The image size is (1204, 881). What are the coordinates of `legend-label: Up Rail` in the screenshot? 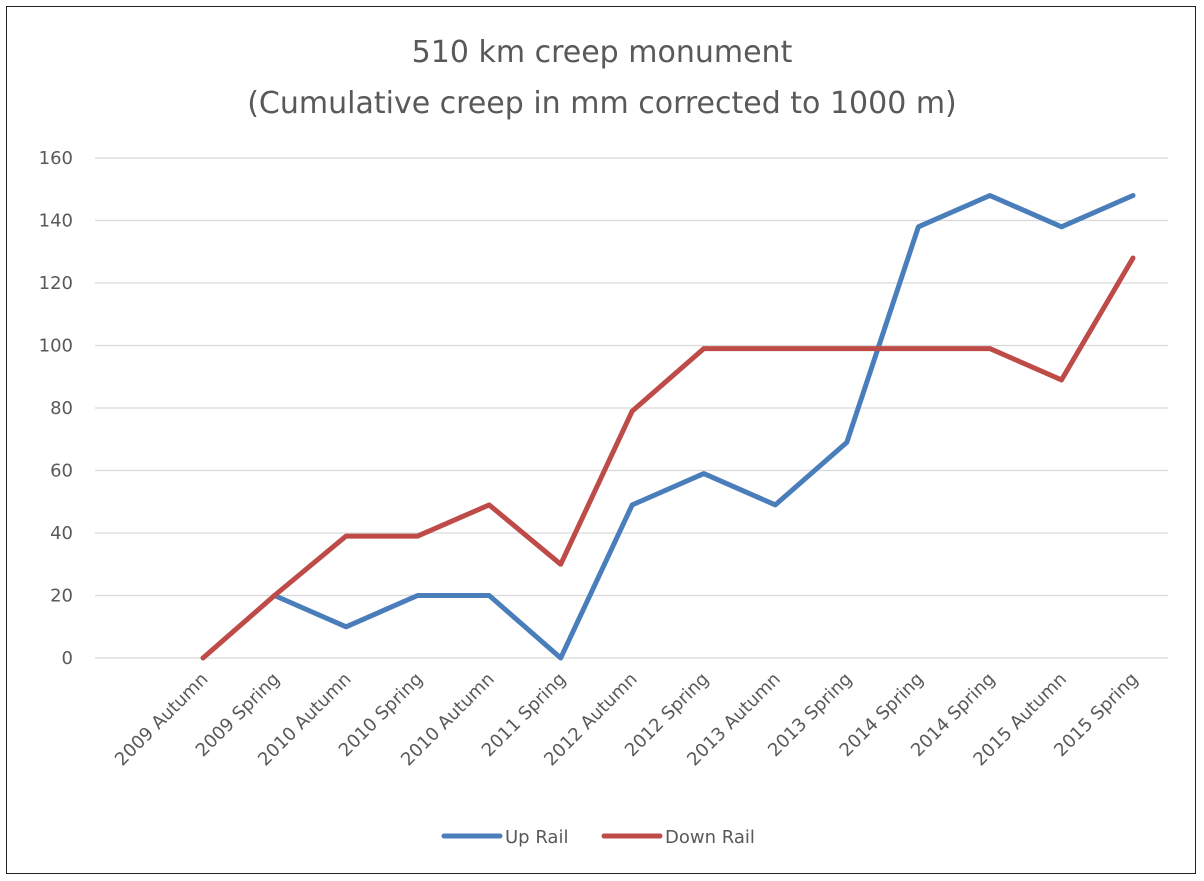 It's located at (536, 837).